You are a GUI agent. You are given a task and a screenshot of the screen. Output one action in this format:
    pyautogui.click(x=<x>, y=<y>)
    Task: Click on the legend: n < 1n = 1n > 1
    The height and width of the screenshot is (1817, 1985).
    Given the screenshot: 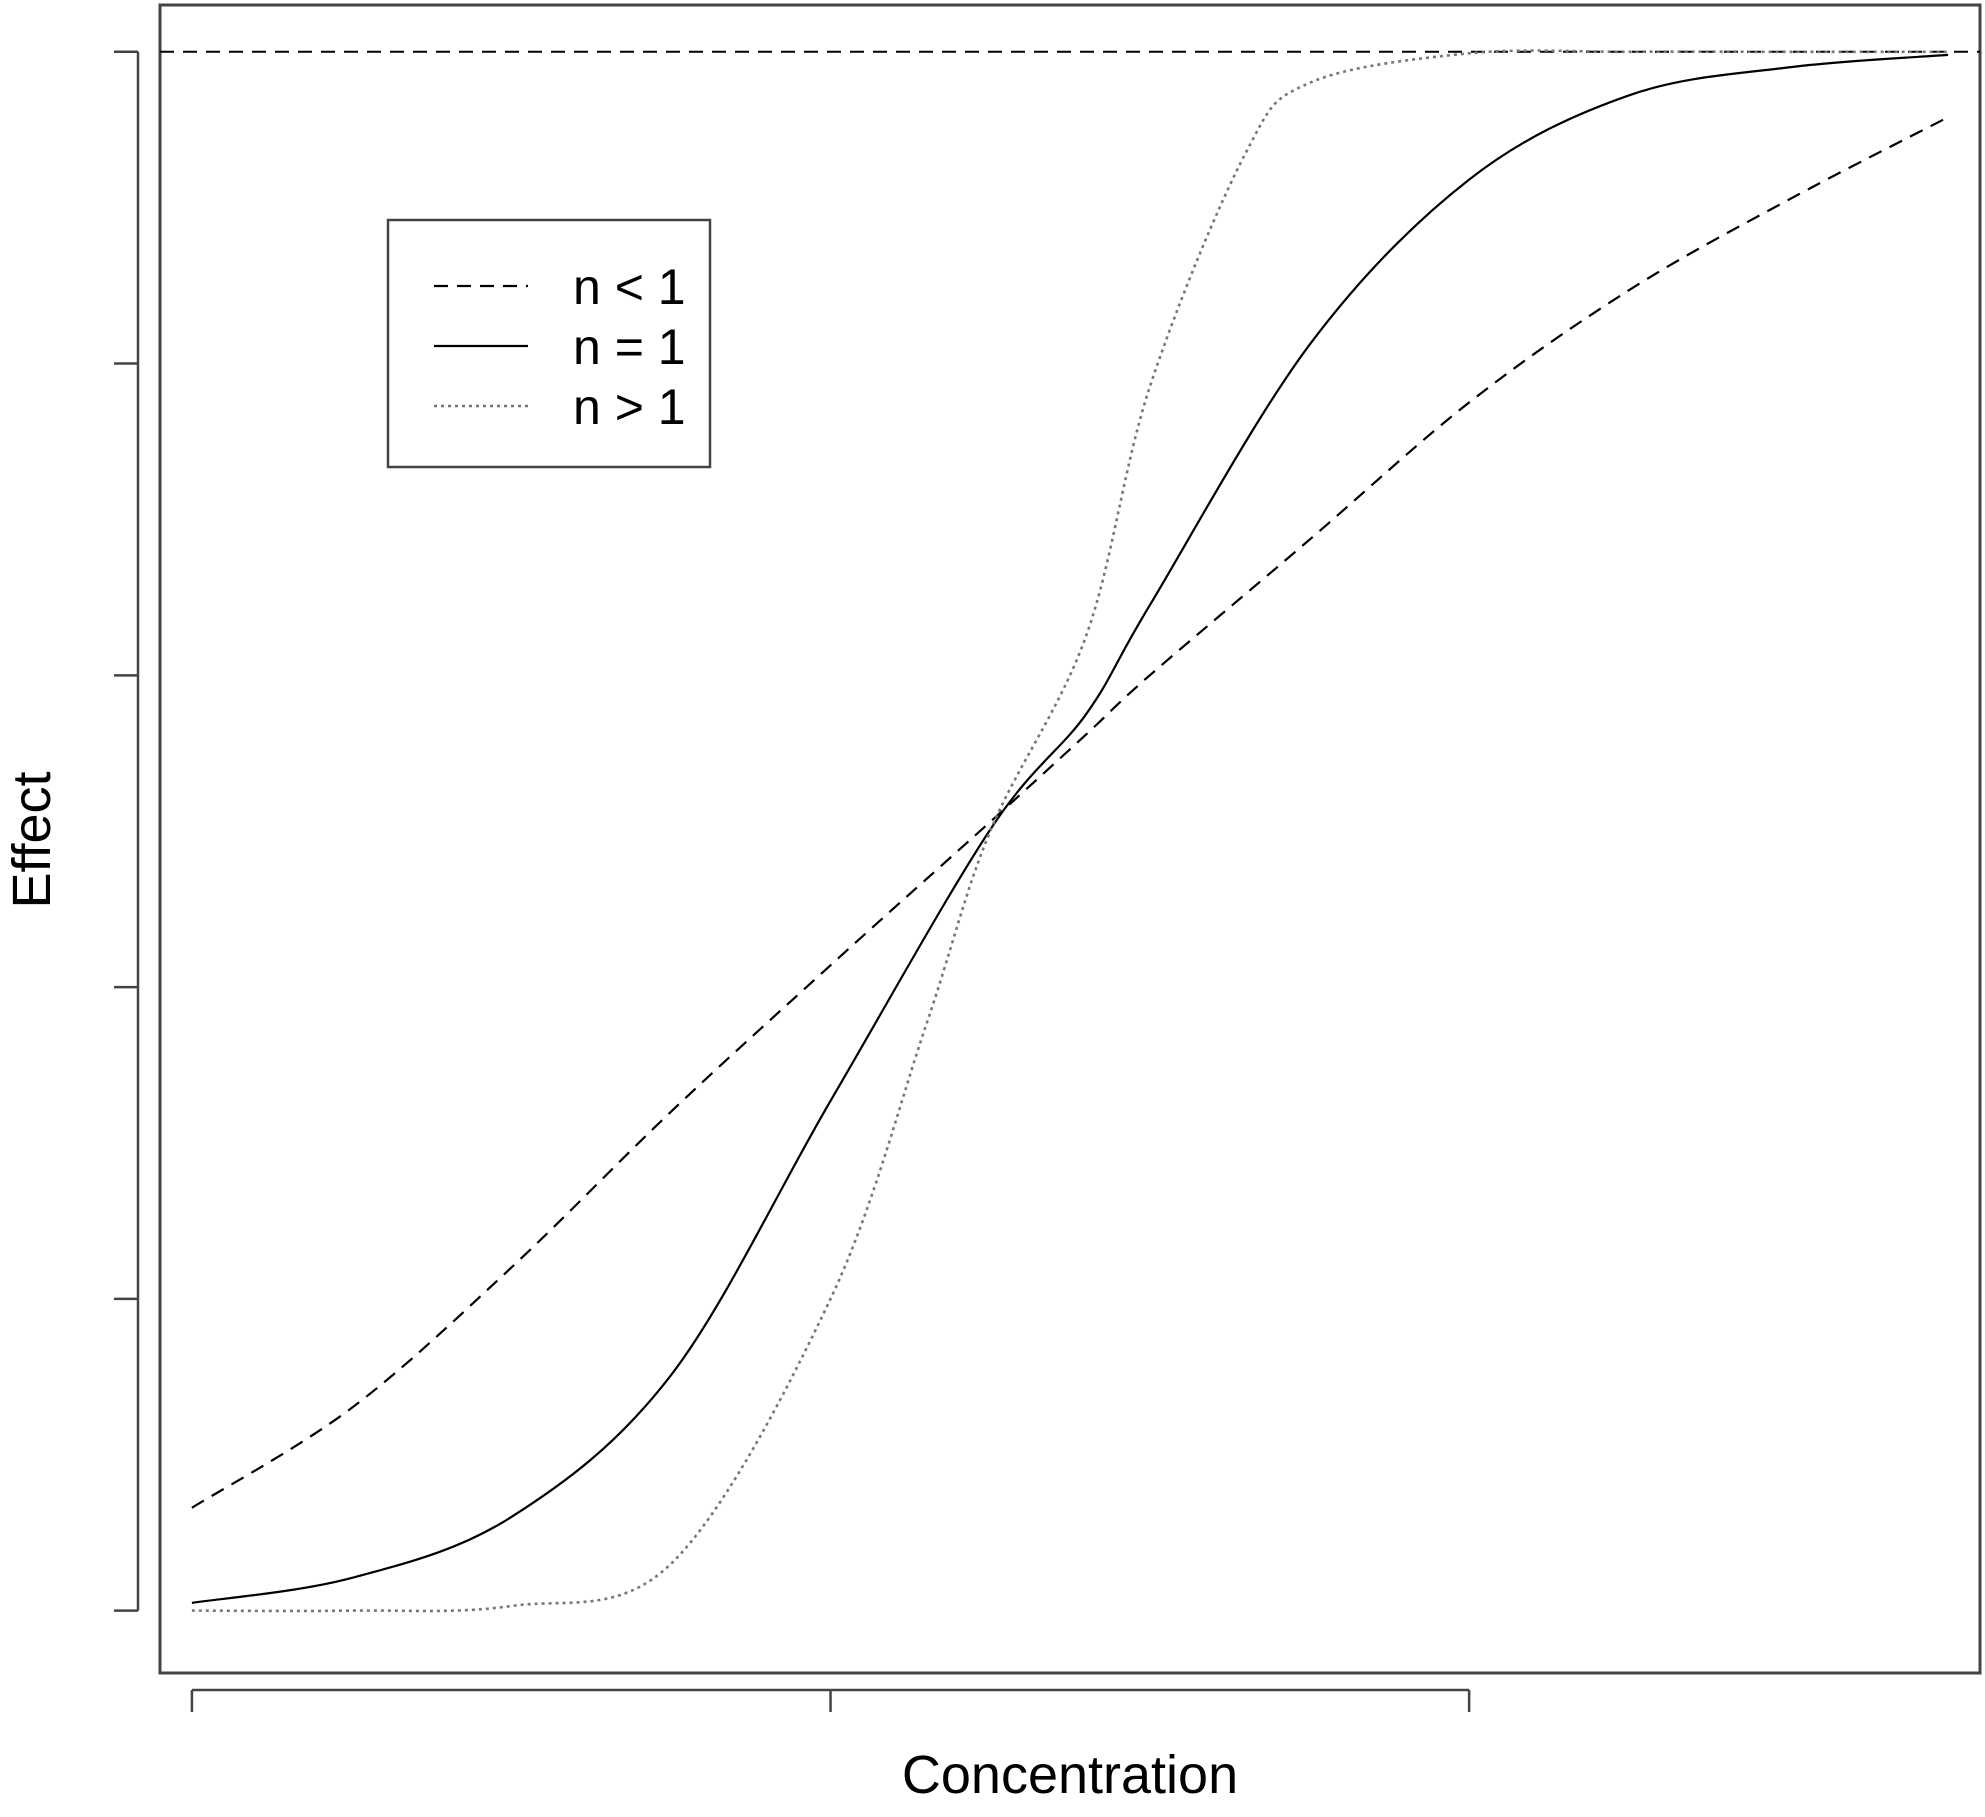 What is the action you would take?
    pyautogui.click(x=549, y=343)
    